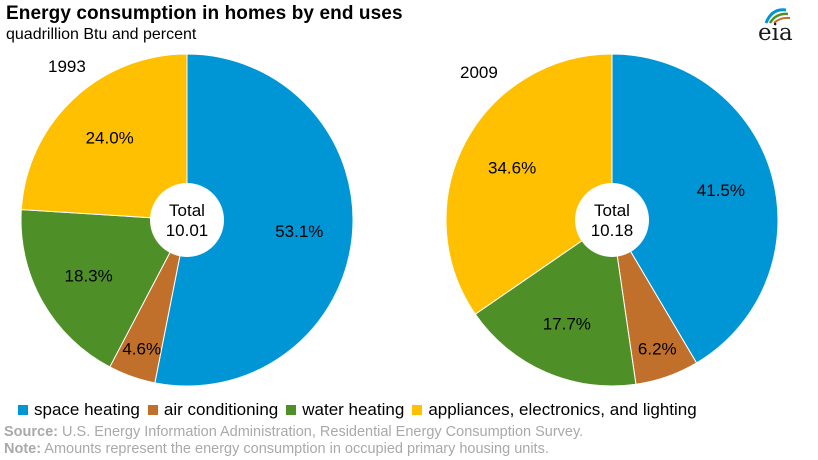  What do you see at coordinates (479, 72) in the screenshot?
I see `year-label: 2009` at bounding box center [479, 72].